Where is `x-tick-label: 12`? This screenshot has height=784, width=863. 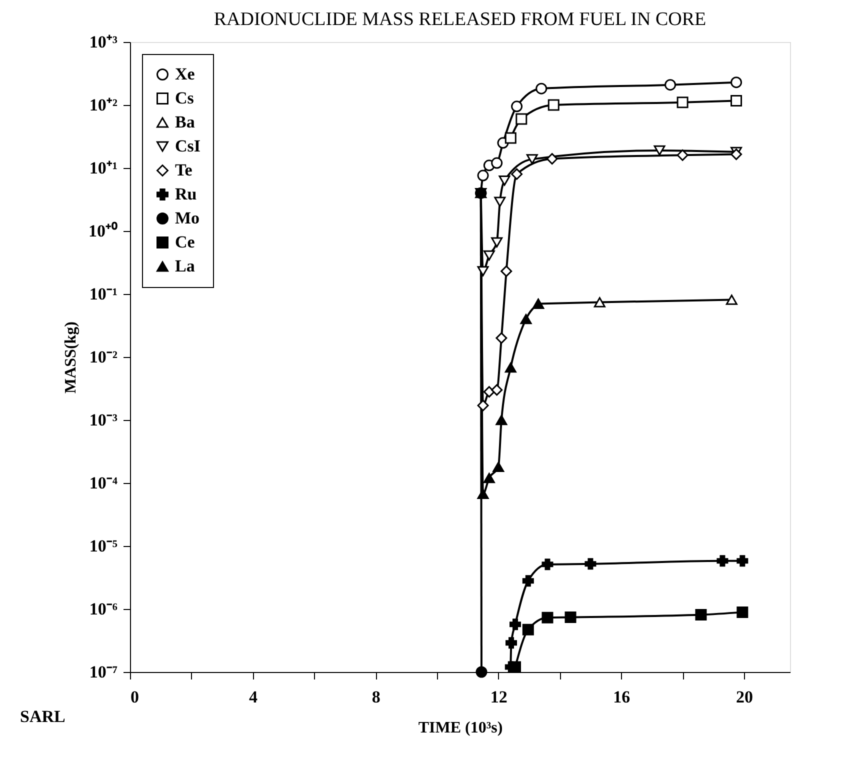 x-tick-label: 12 is located at coordinates (499, 697).